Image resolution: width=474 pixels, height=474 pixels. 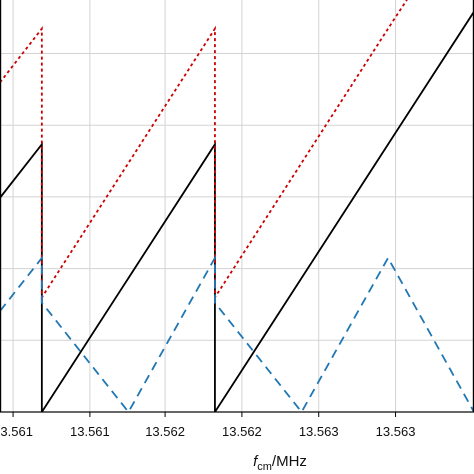 I want to click on x-axis-label-unit: /MHz, so click(x=289, y=461).